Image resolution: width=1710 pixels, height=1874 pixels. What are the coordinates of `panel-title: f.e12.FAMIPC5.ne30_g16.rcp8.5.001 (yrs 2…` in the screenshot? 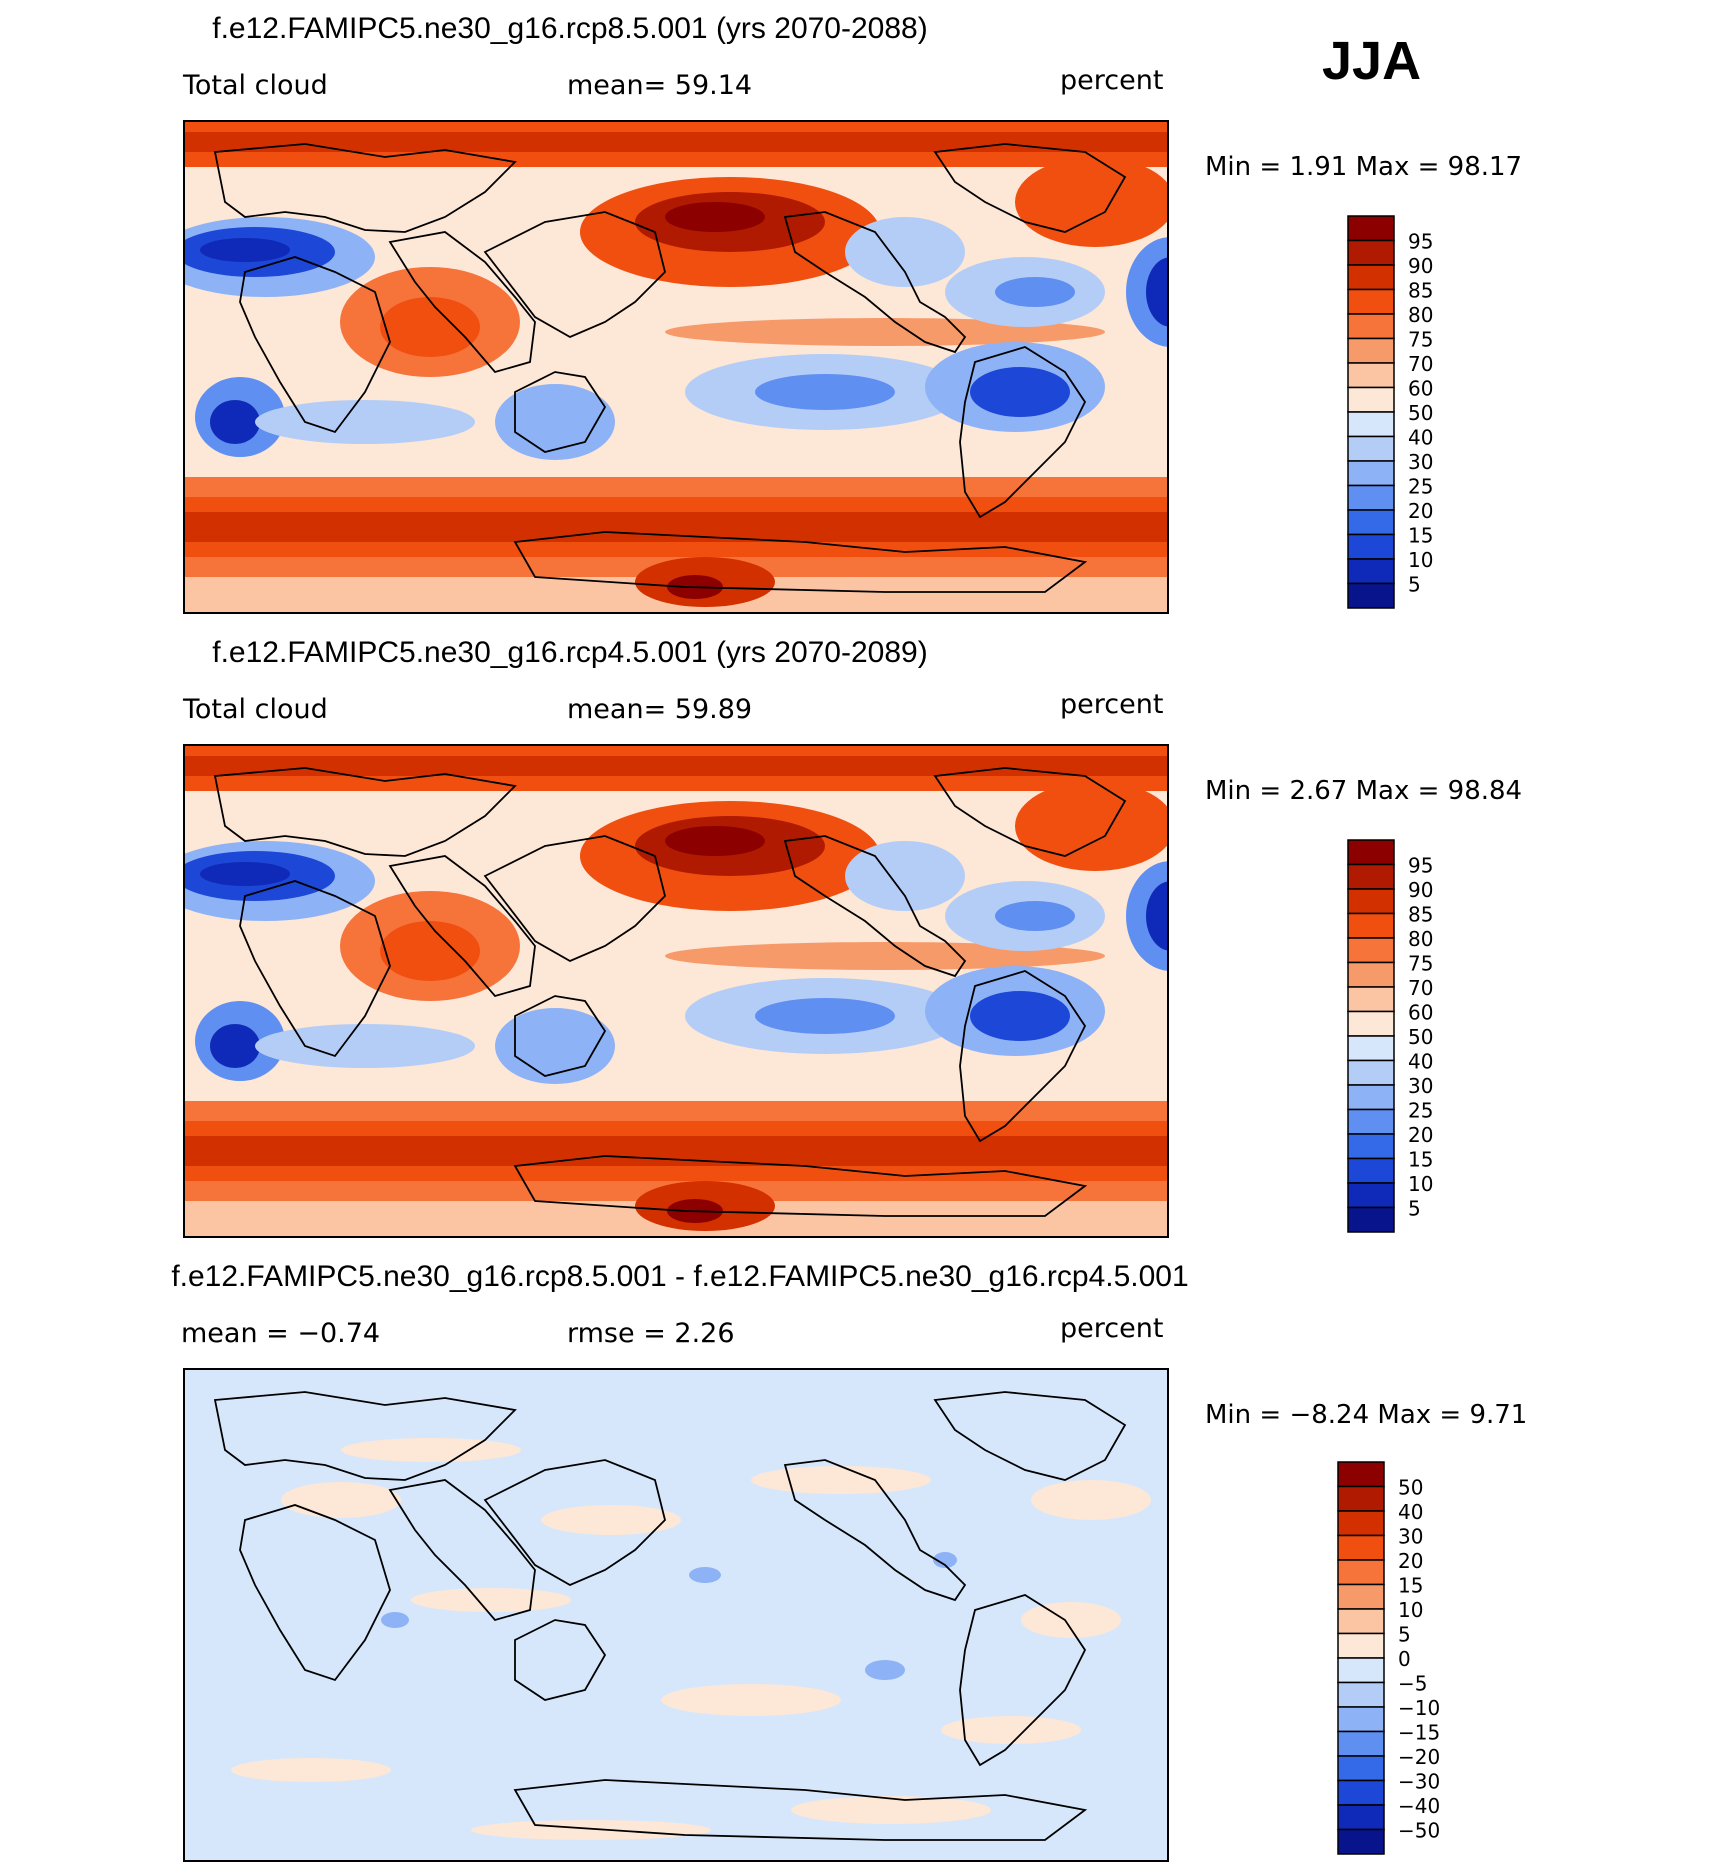 It's located at (570, 28).